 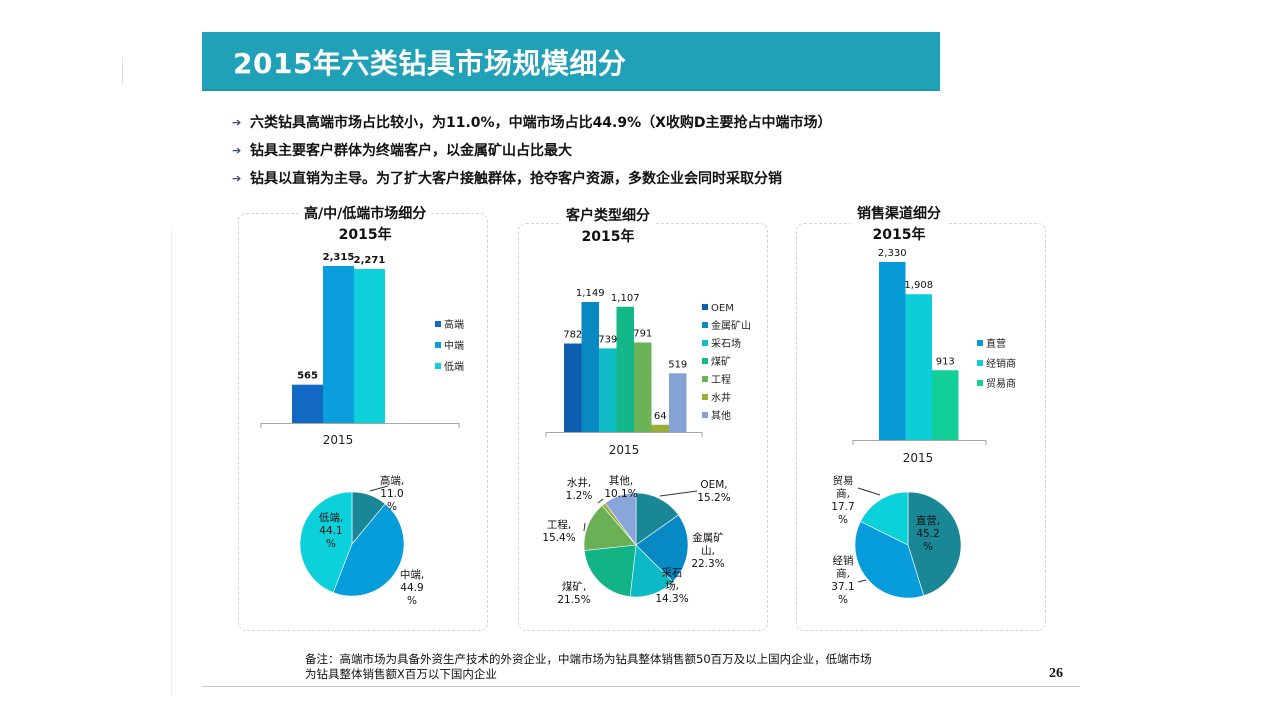 I want to click on bar-金属矿山, so click(x=590, y=367).